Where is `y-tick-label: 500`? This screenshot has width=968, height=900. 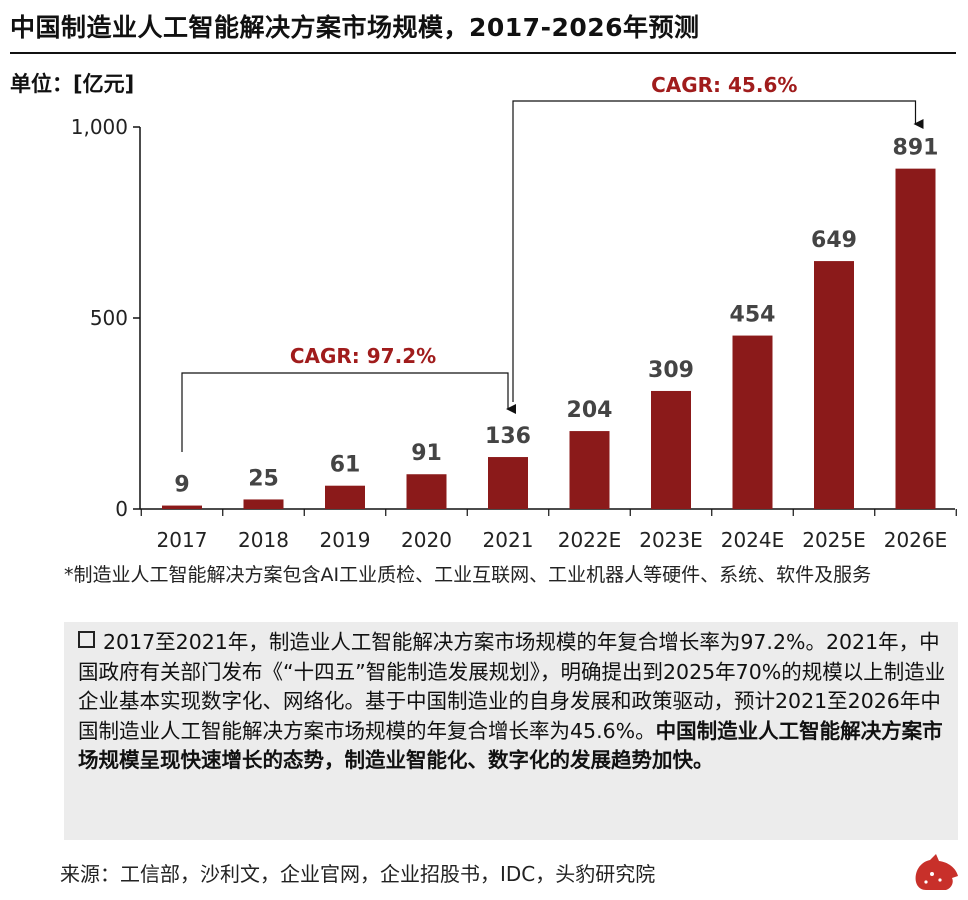
y-tick-label: 500 is located at coordinates (109, 318).